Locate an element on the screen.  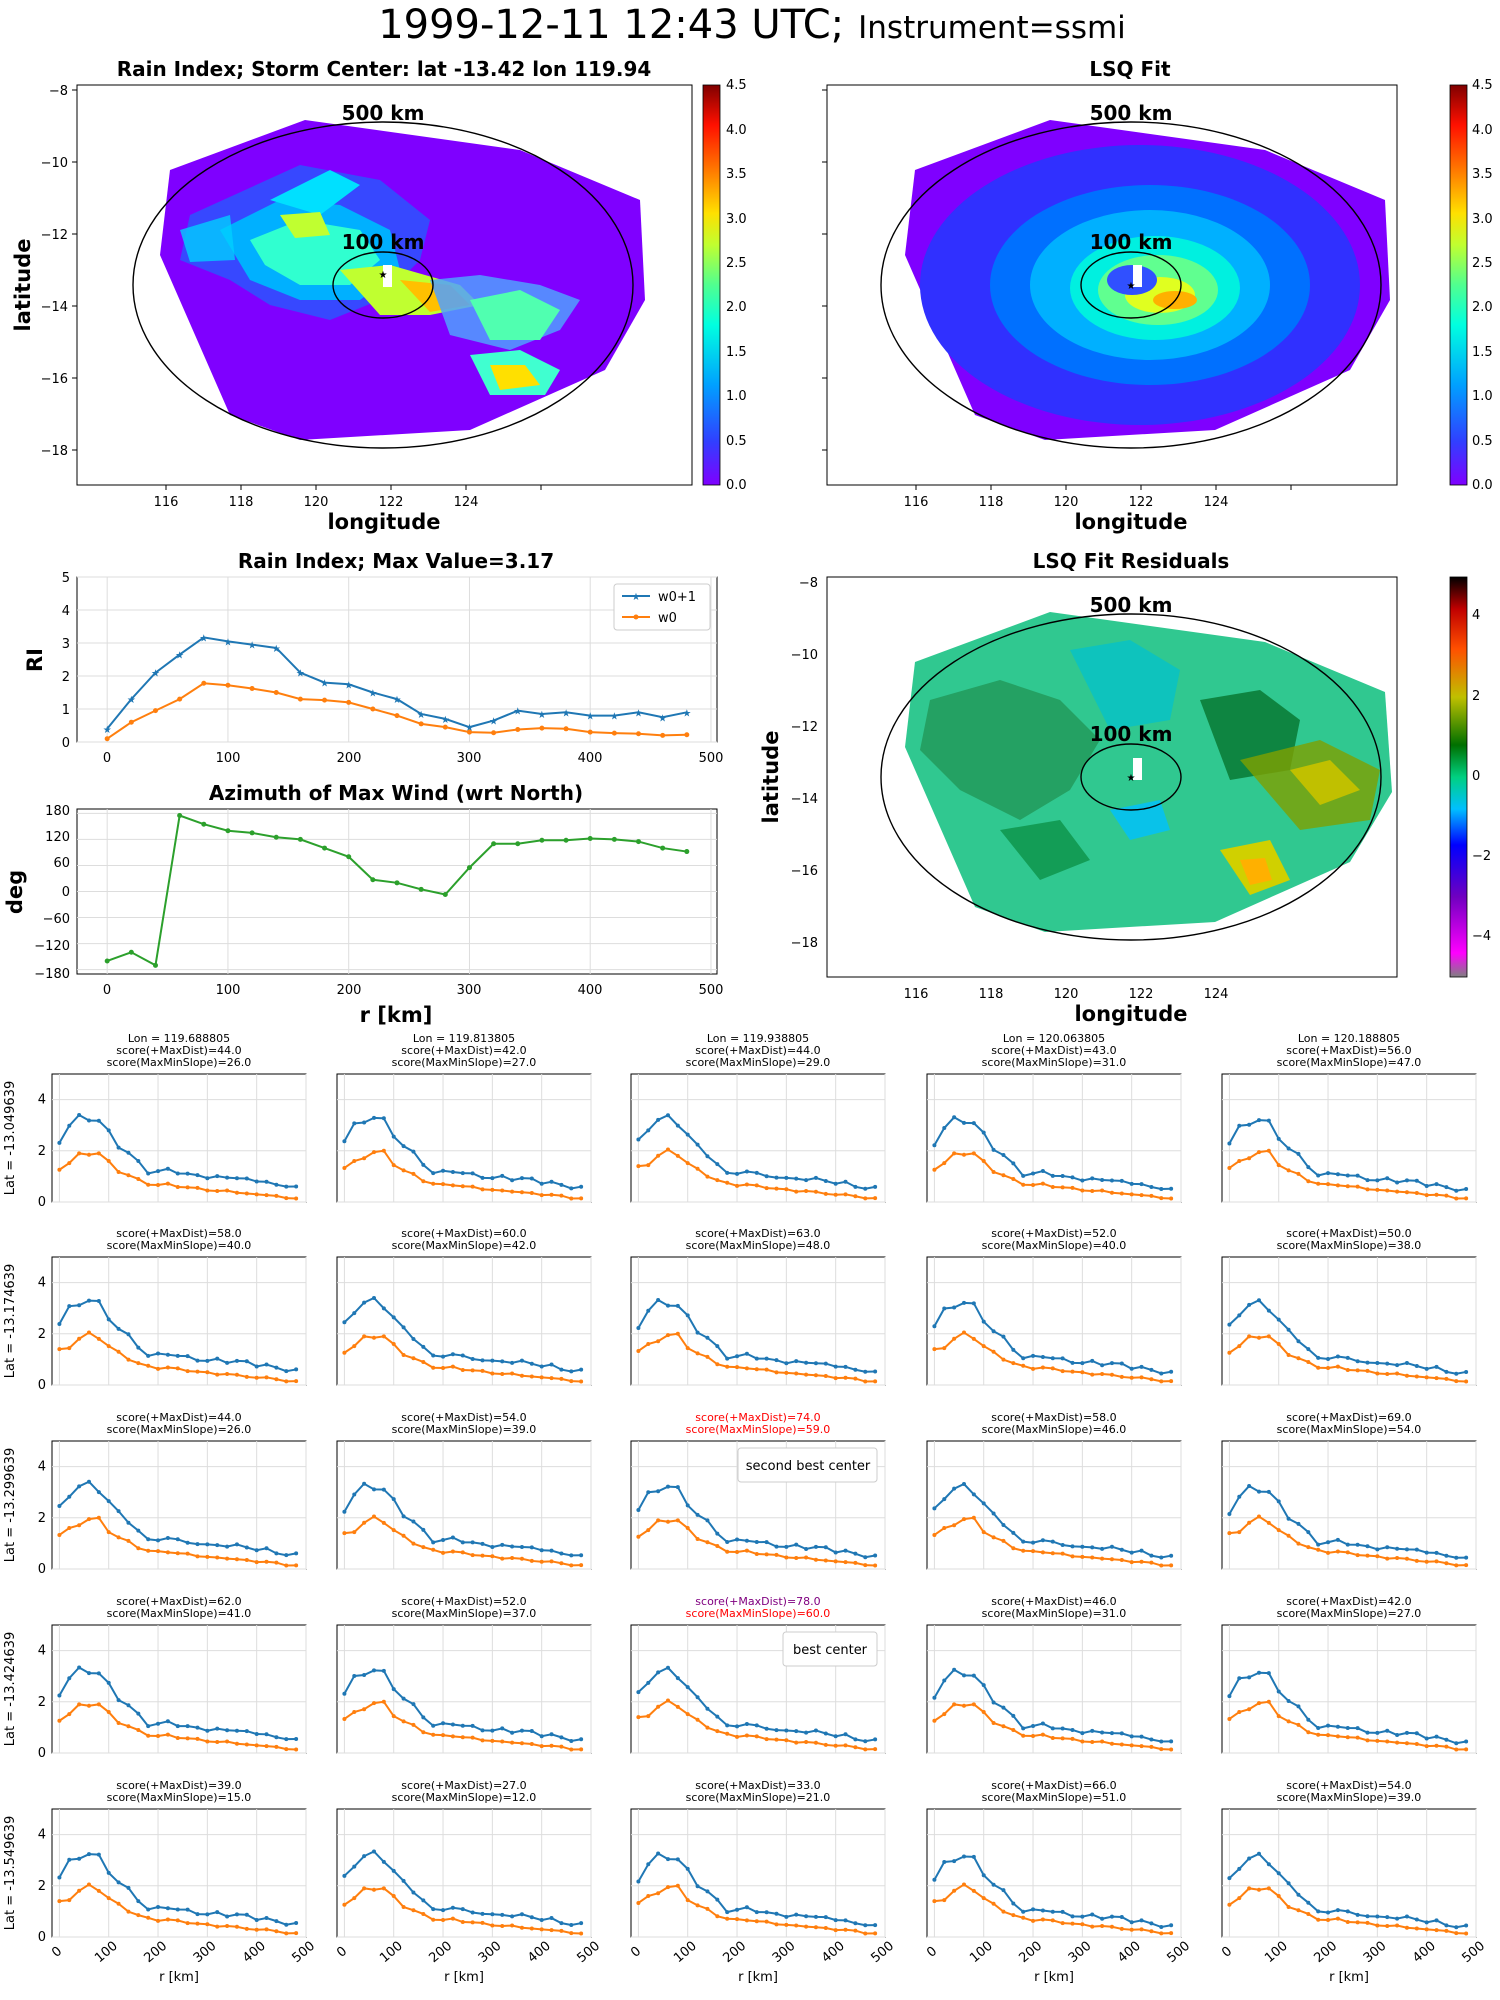
svg-text: −18 is located at coordinates (54, 451).